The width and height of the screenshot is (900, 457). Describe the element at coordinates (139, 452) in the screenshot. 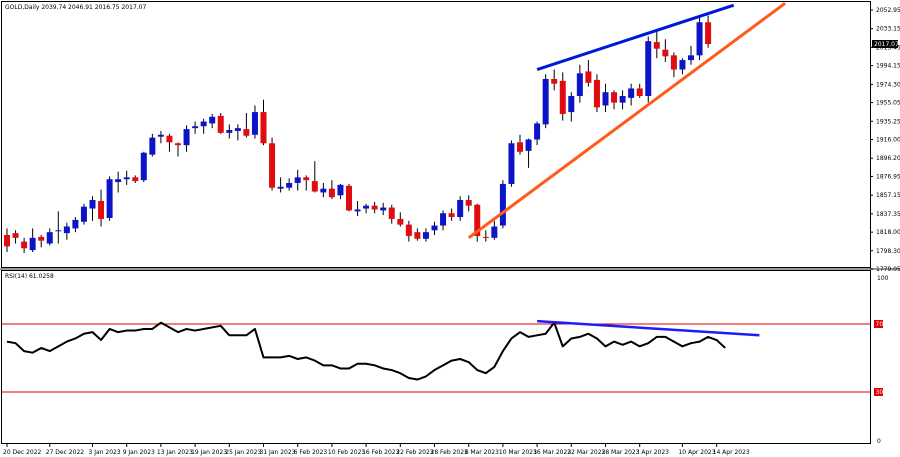

I see `date-axis-tick-label: 9 Jan 2023` at that location.